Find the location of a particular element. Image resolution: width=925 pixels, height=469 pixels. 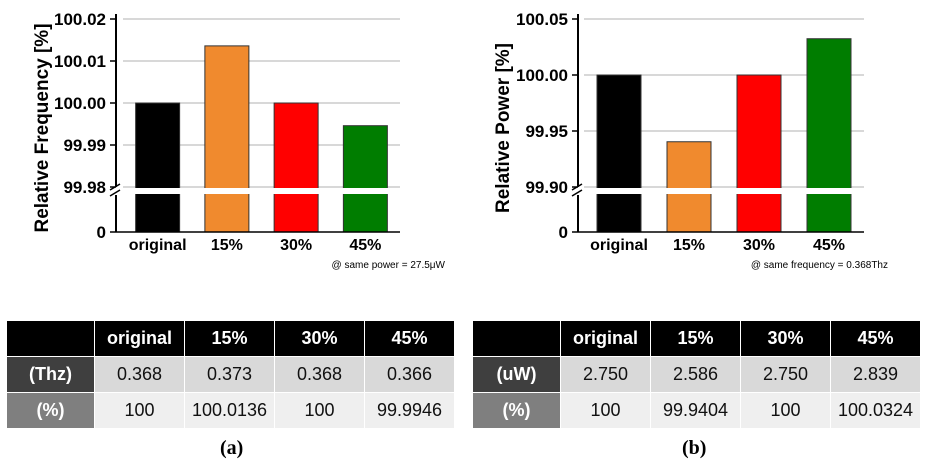

table-row: (%) 100 100.0136 100 99.9946 is located at coordinates (230, 410).